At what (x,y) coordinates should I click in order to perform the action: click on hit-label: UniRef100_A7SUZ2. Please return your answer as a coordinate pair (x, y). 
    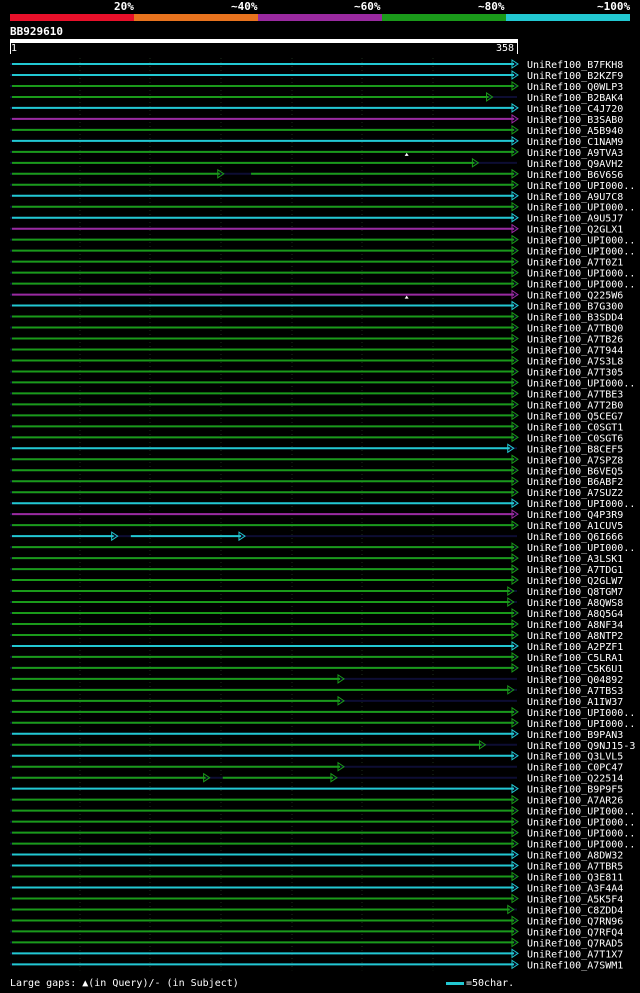
    Looking at the image, I should click on (575, 493).